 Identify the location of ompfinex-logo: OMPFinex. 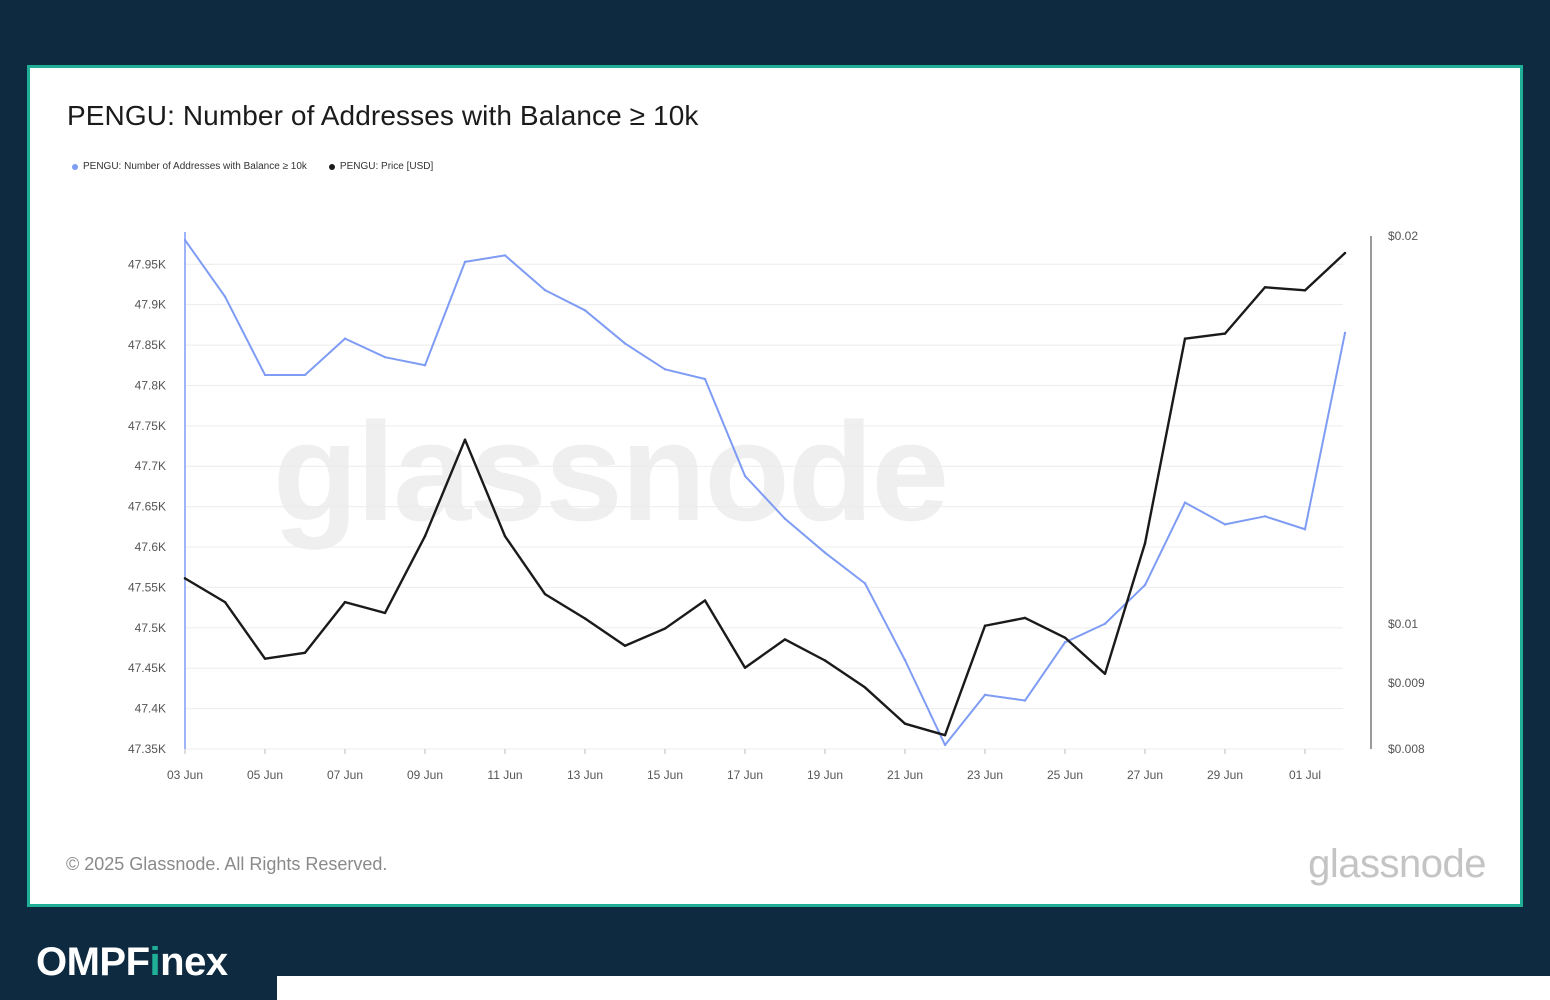
(132, 962).